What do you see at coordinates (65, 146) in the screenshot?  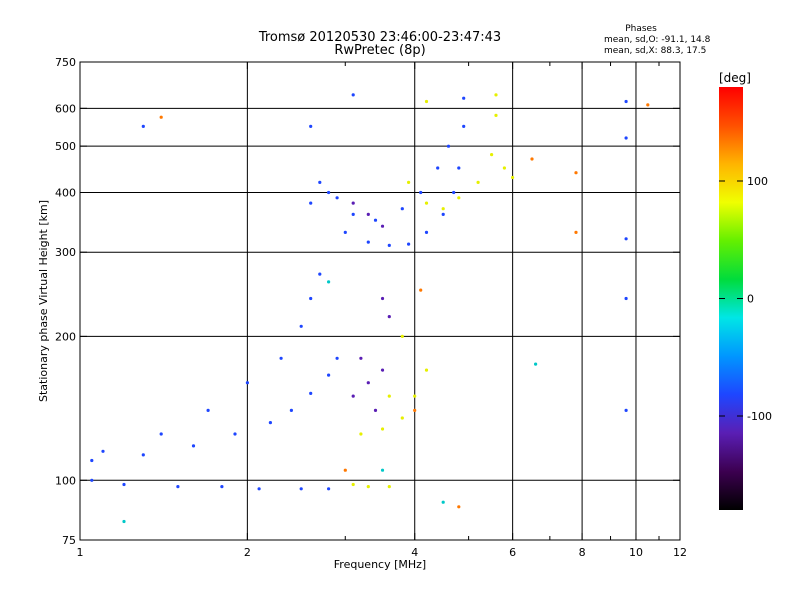 I see `y-tick-label: 500` at bounding box center [65, 146].